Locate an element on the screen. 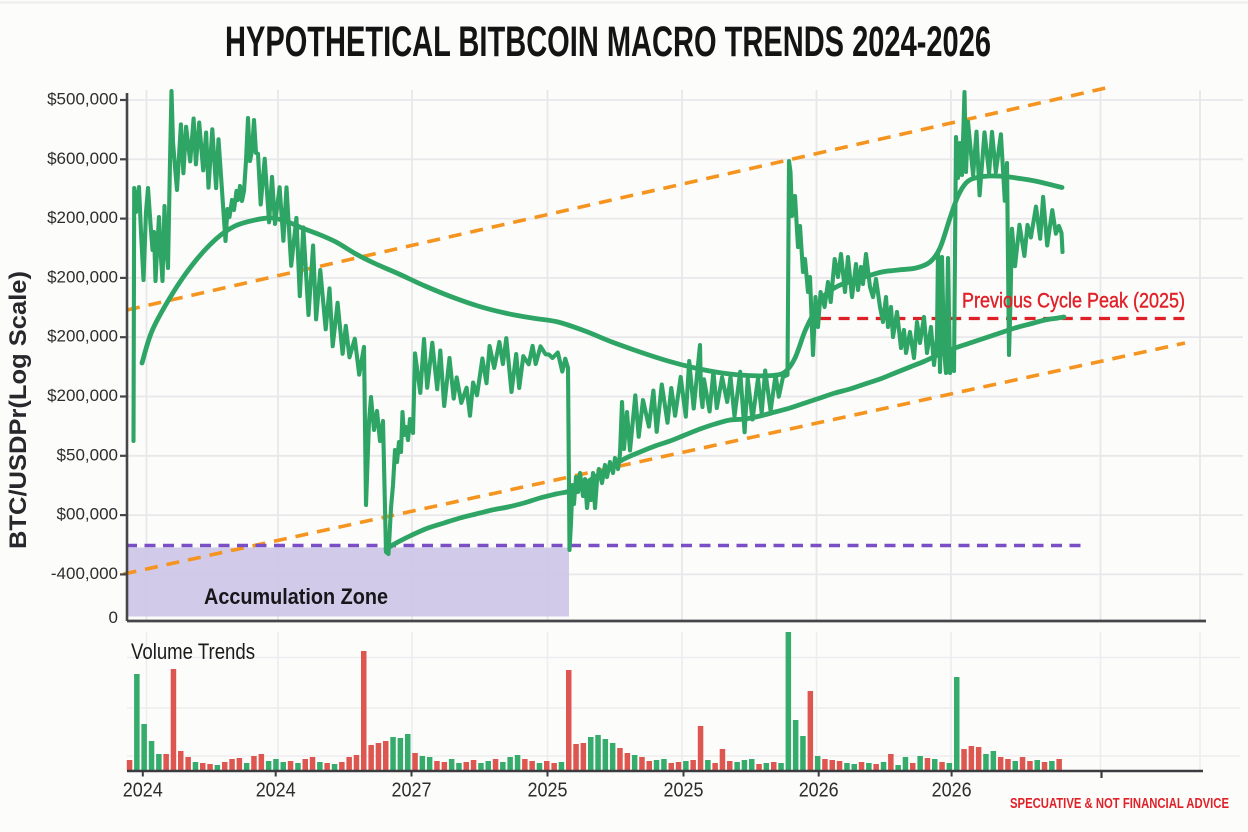 The image size is (1248, 832). svg-text: Accumulation Zone is located at coordinates (296, 596).